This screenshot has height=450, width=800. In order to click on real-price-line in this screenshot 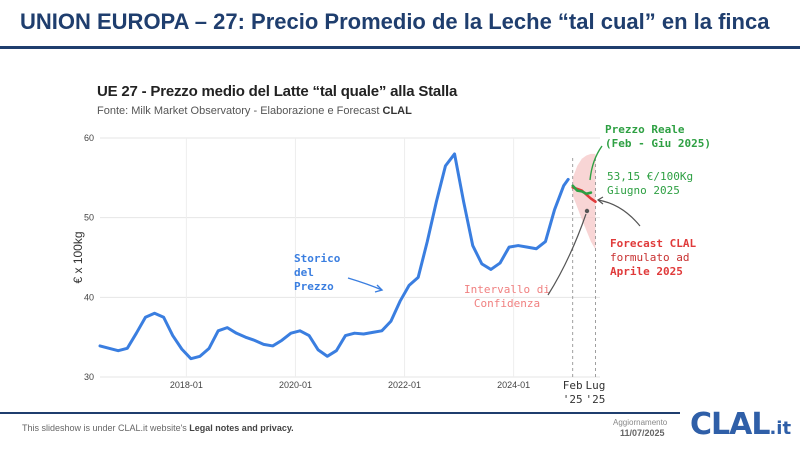, I will do `click(582, 190)`.